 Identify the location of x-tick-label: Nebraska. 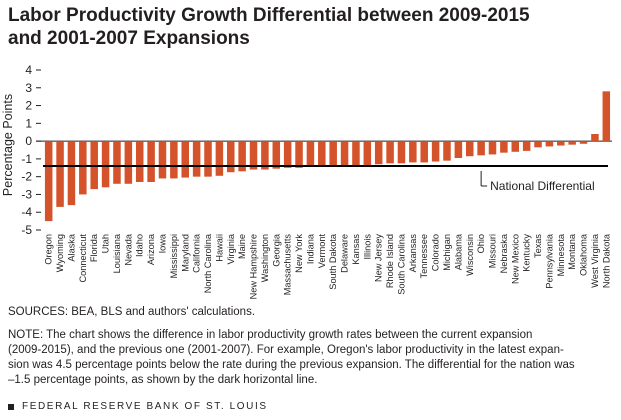
(504, 253).